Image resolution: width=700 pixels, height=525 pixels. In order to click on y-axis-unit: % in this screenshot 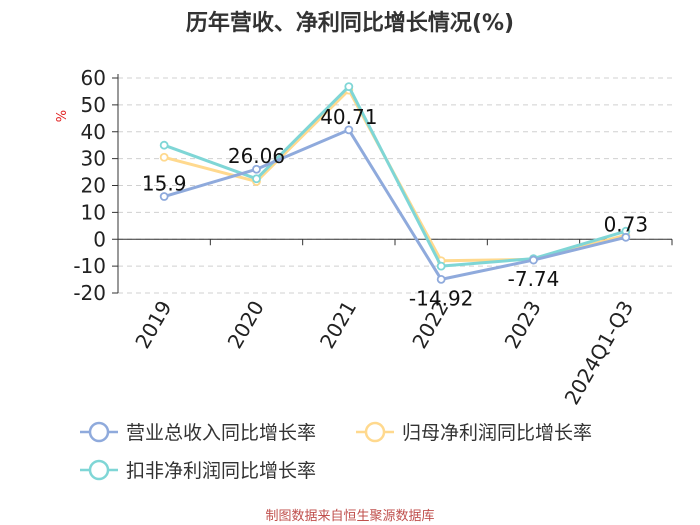, I will do `click(62, 116)`.